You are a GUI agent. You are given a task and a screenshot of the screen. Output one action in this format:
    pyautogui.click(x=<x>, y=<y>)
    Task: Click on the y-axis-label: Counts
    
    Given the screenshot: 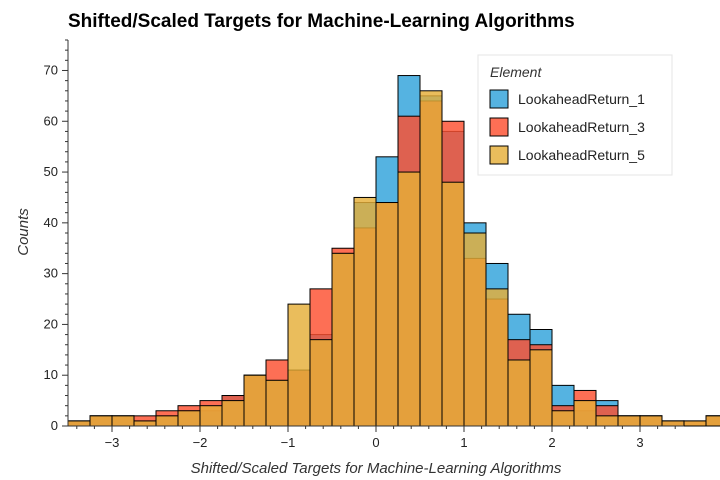 What is the action you would take?
    pyautogui.click(x=23, y=232)
    